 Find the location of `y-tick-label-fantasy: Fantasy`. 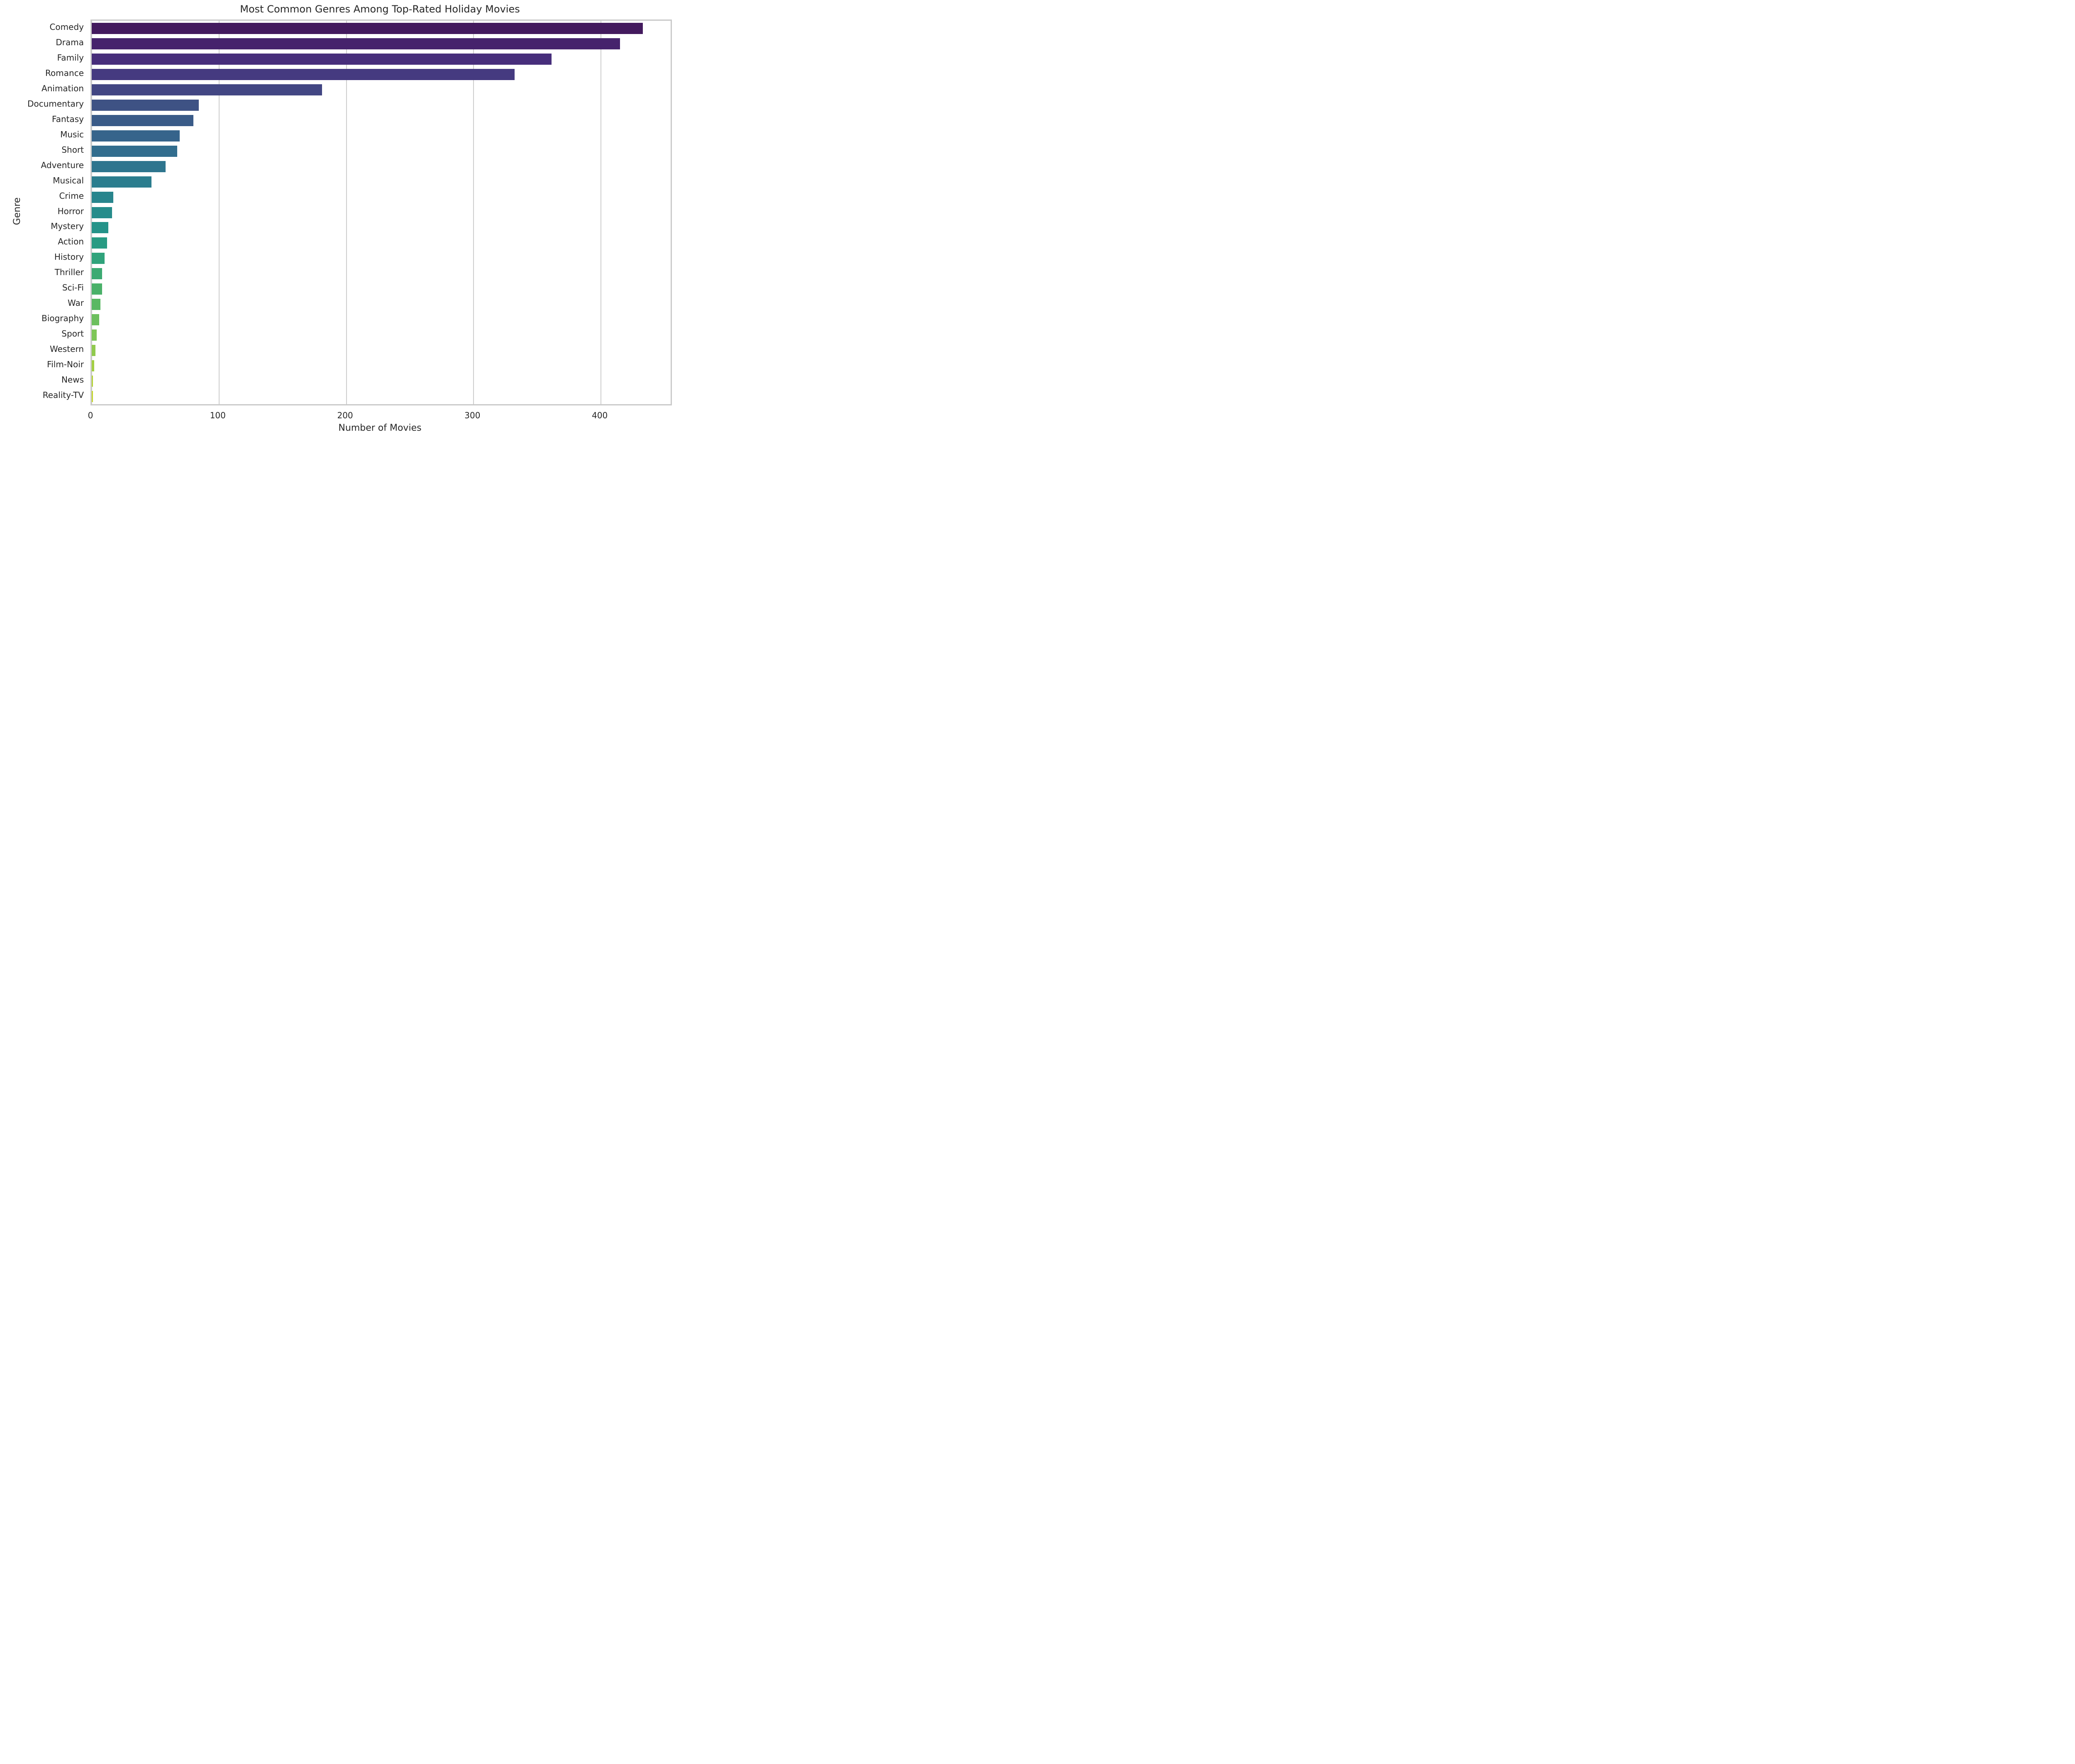

y-tick-label-fantasy: Fantasy is located at coordinates (68, 119).